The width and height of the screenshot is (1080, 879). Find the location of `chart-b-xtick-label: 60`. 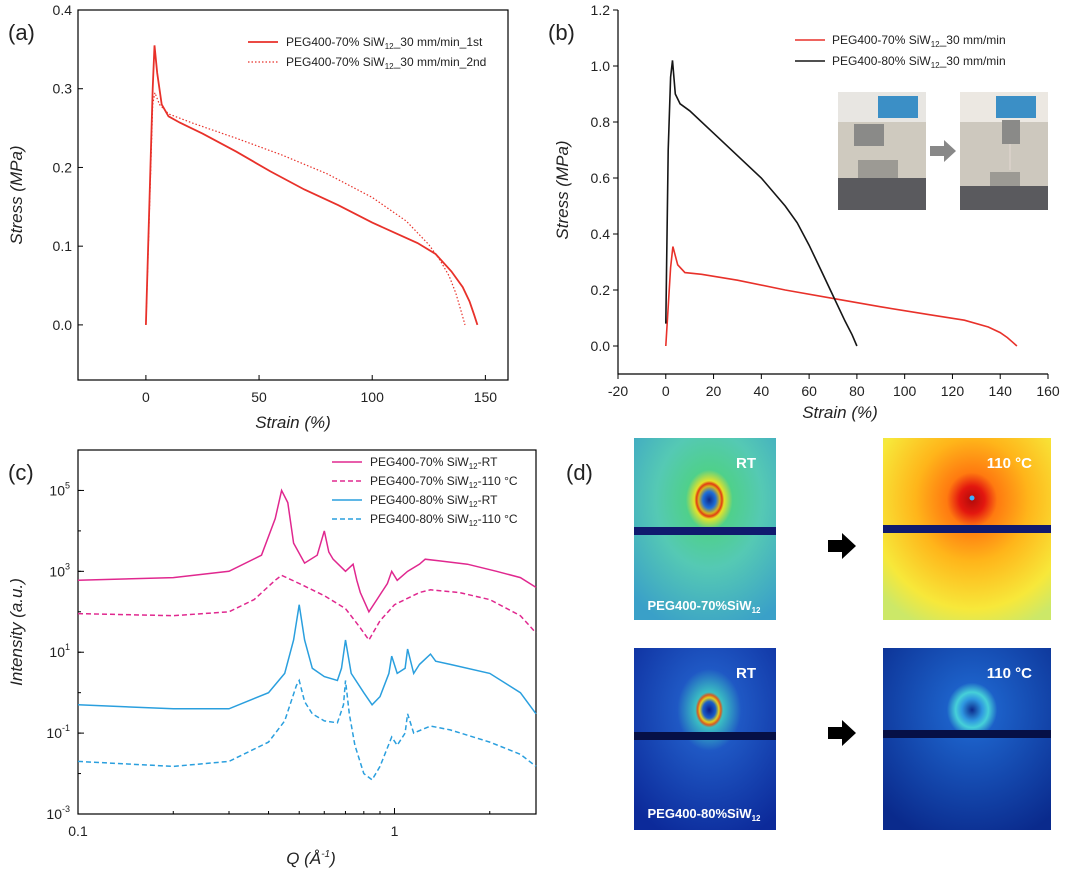

chart-b-xtick-label: 60 is located at coordinates (809, 391).